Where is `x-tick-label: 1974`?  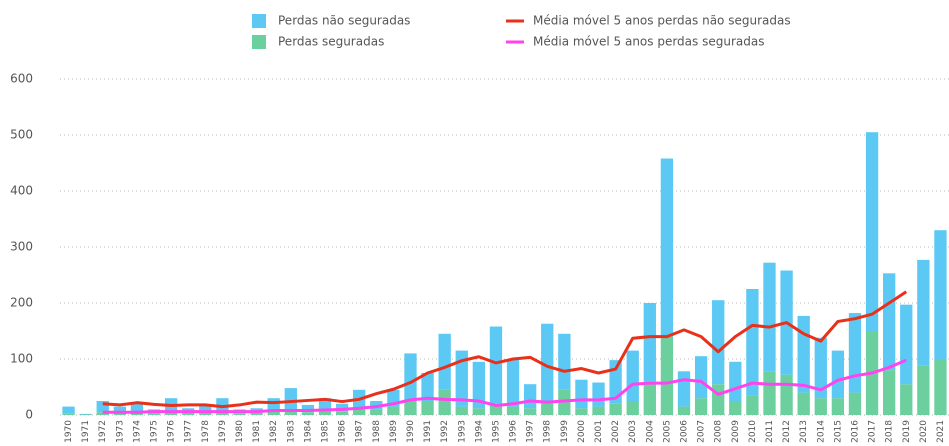
x-tick-label: 1974 is located at coordinates (137, 431).